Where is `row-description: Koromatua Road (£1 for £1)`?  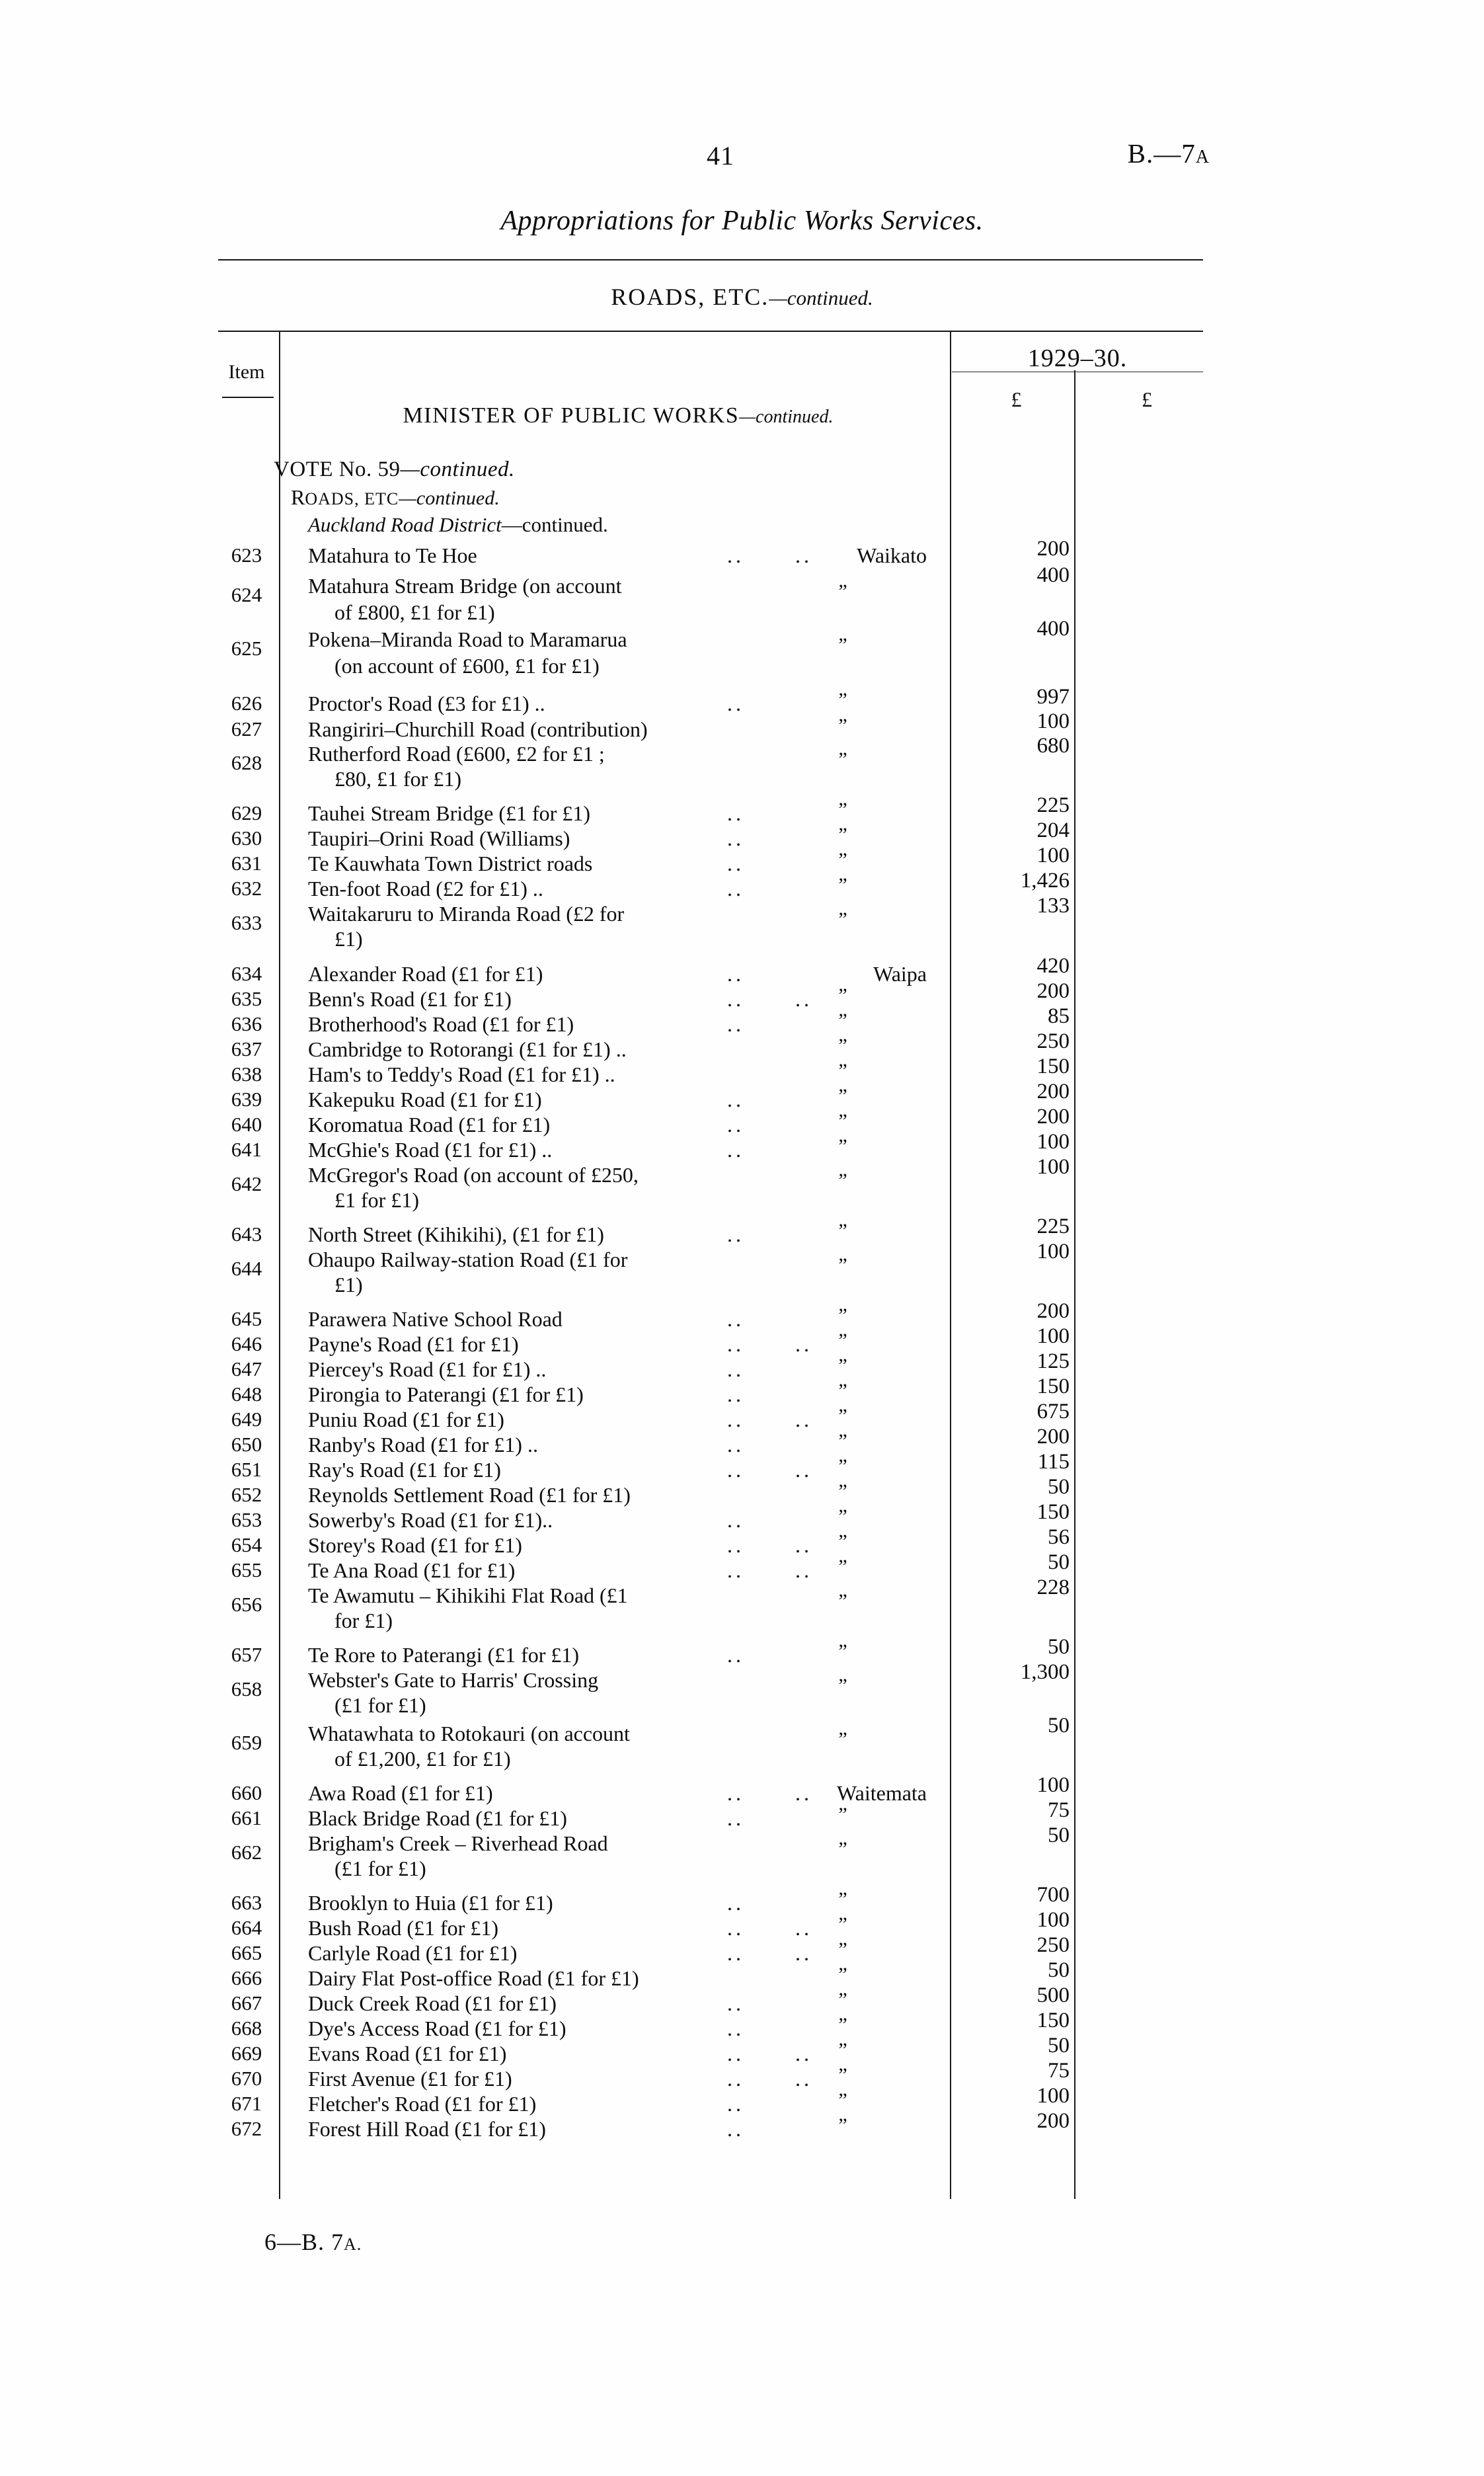 row-description: Koromatua Road (£1 for £1) is located at coordinates (430, 1125).